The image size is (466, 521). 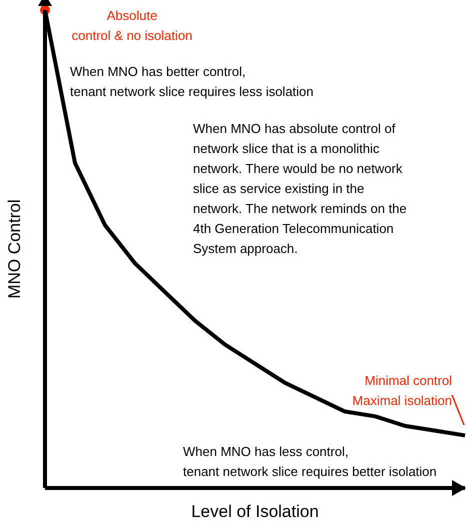 What do you see at coordinates (310, 462) in the screenshot?
I see `annotation: When MNO has less control, tenant network slice requires better isolation` at bounding box center [310, 462].